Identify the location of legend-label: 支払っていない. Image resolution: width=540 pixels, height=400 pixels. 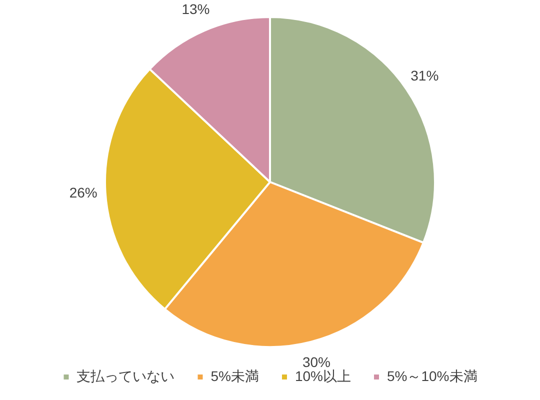
(125, 376).